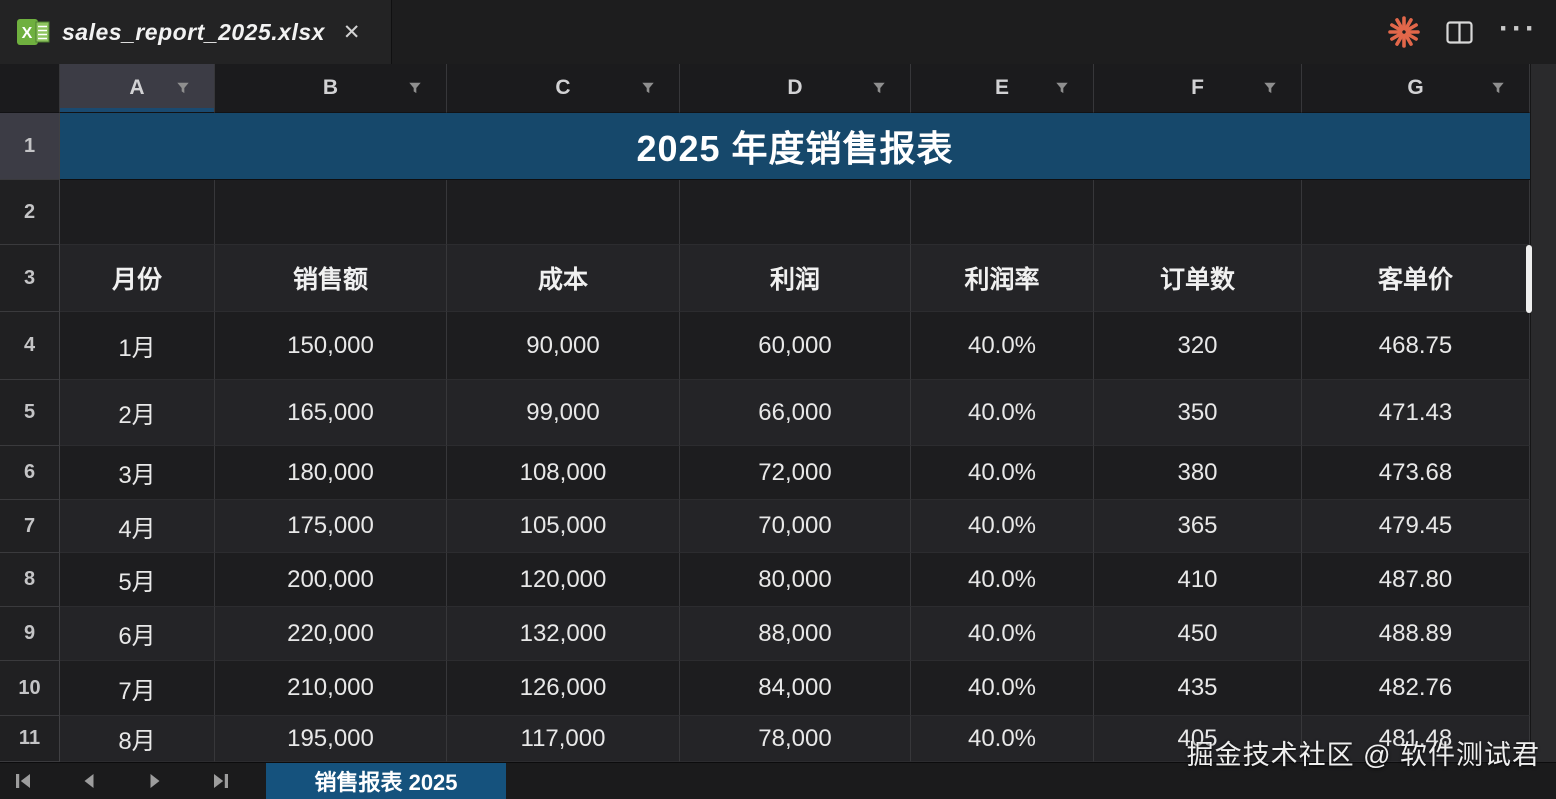 The image size is (1556, 799). What do you see at coordinates (563, 526) in the screenshot?
I see `data-cell: 105,000` at bounding box center [563, 526].